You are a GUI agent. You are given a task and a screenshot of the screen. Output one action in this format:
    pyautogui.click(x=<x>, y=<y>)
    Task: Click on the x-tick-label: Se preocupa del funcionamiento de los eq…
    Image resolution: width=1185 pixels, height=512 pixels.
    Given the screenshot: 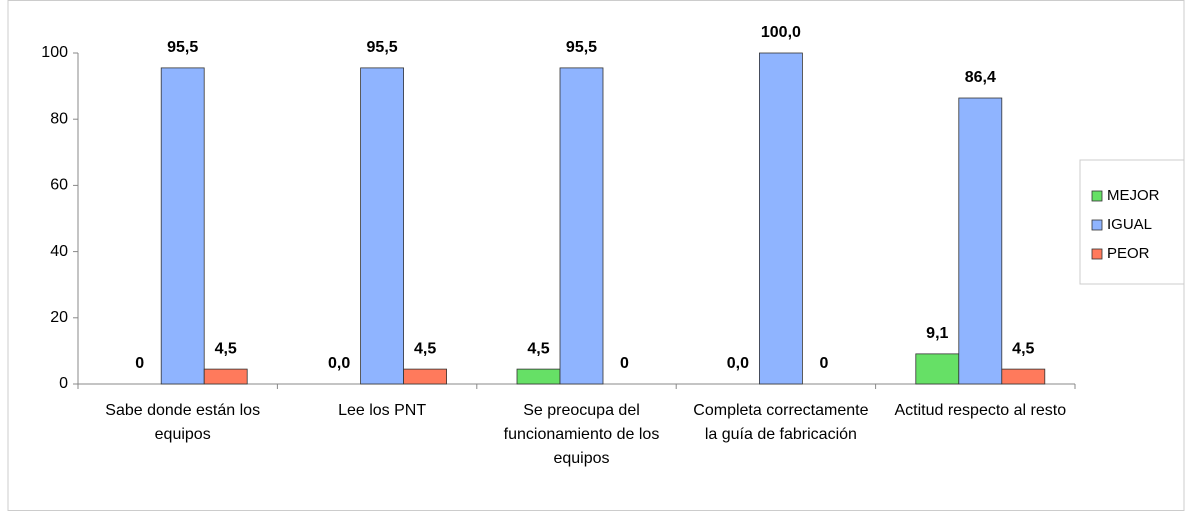 What is the action you would take?
    pyautogui.click(x=581, y=434)
    